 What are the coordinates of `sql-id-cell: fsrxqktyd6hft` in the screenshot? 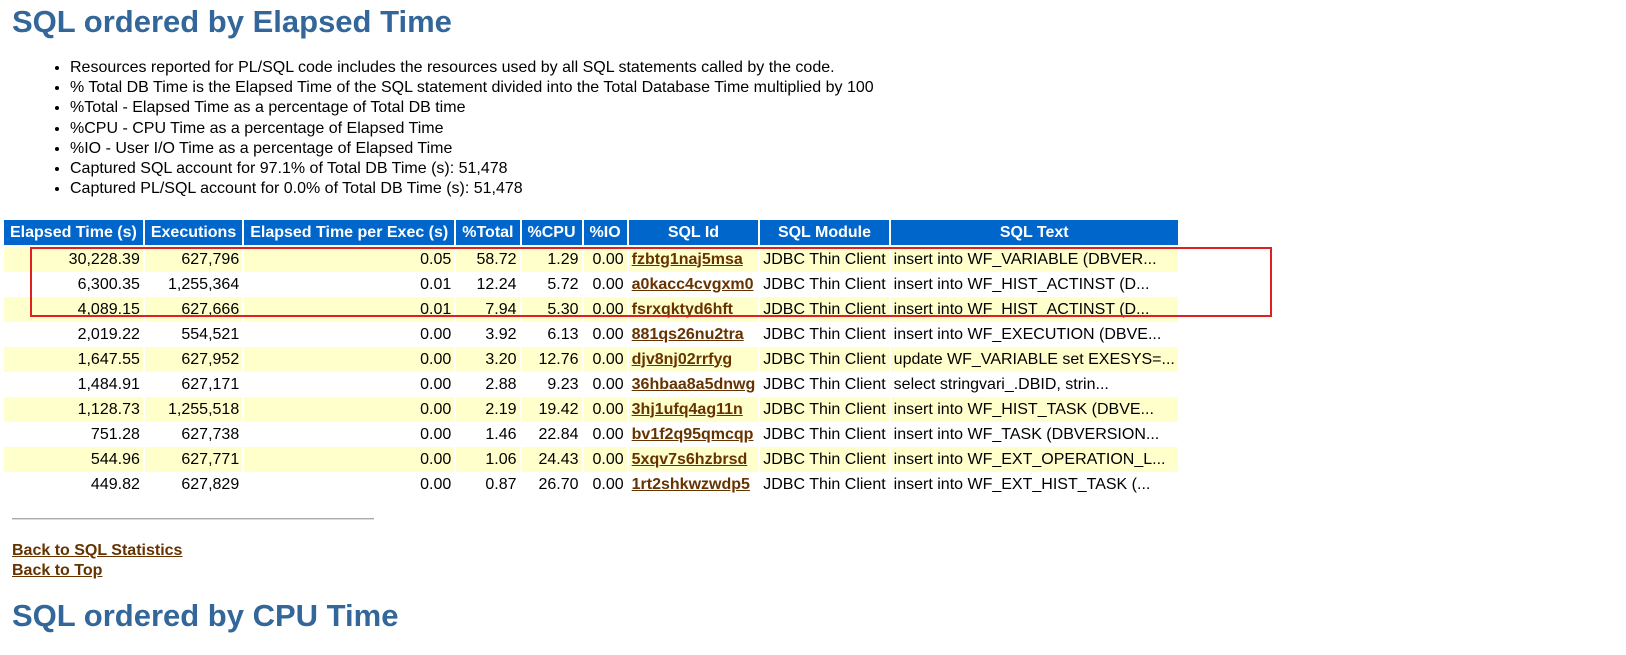 It's located at (693, 309).